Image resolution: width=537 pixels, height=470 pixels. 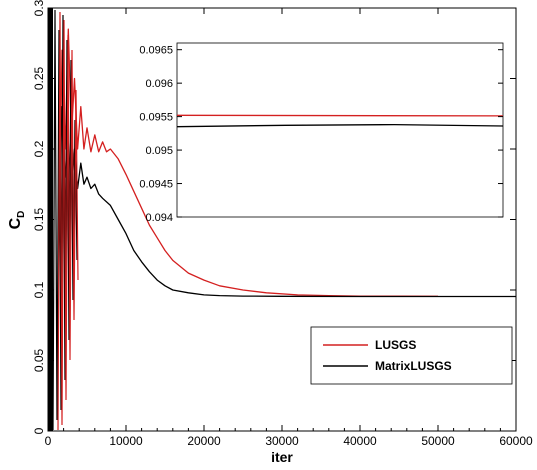 What do you see at coordinates (516, 441) in the screenshot?
I see `x-tick-label: 60000` at bounding box center [516, 441].